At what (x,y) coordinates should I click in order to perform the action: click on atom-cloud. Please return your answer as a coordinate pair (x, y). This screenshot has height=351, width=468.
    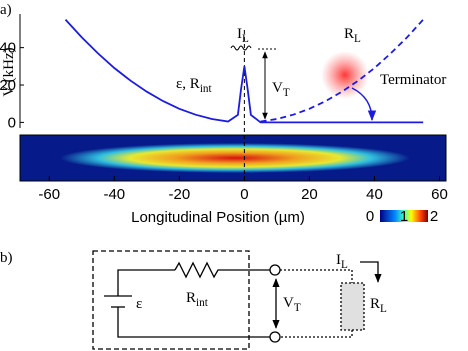
    Looking at the image, I should click on (235, 158).